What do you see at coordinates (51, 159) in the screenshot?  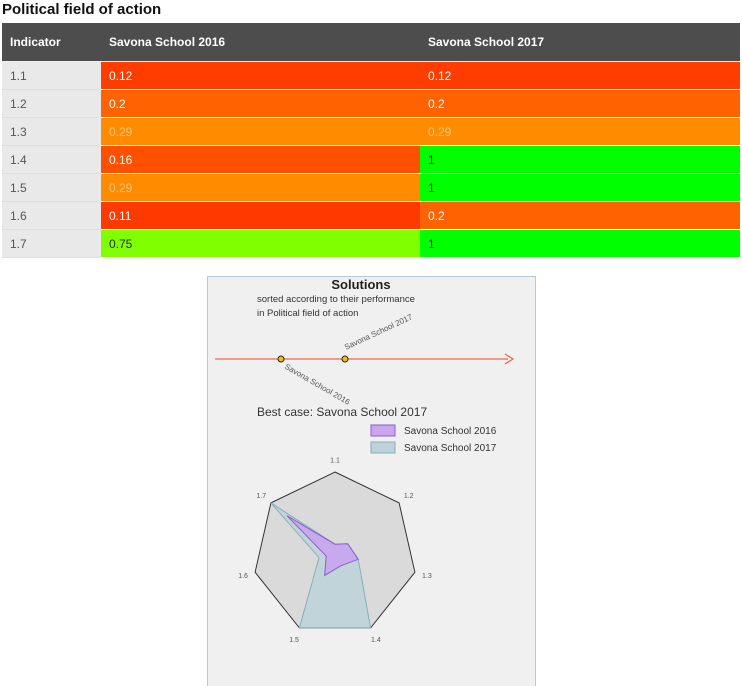 I see `indicator-cell: 1.4` at bounding box center [51, 159].